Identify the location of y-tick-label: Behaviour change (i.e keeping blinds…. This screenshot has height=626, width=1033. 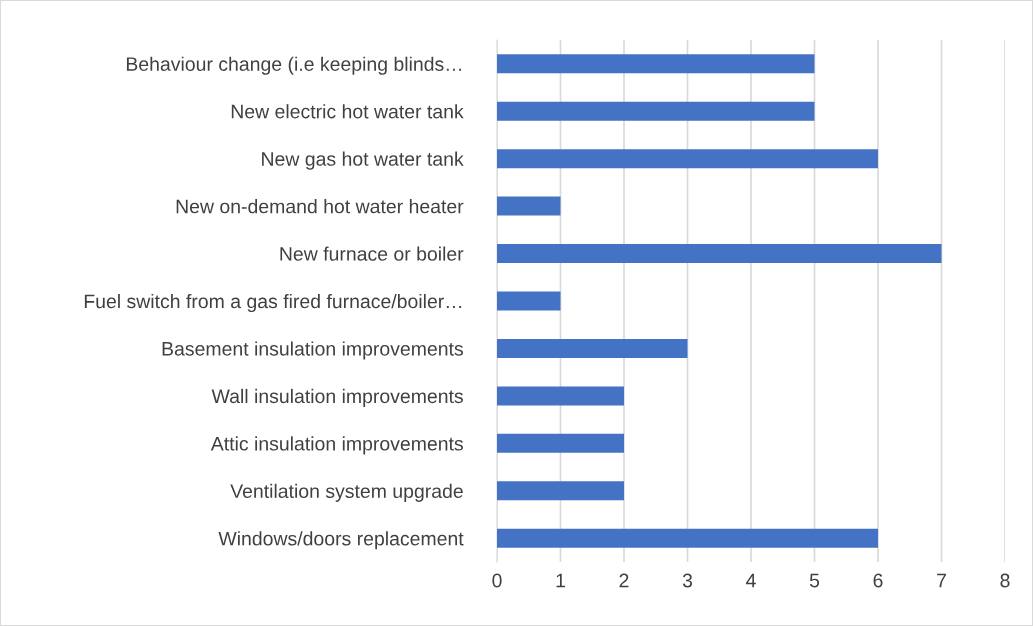
(294, 65).